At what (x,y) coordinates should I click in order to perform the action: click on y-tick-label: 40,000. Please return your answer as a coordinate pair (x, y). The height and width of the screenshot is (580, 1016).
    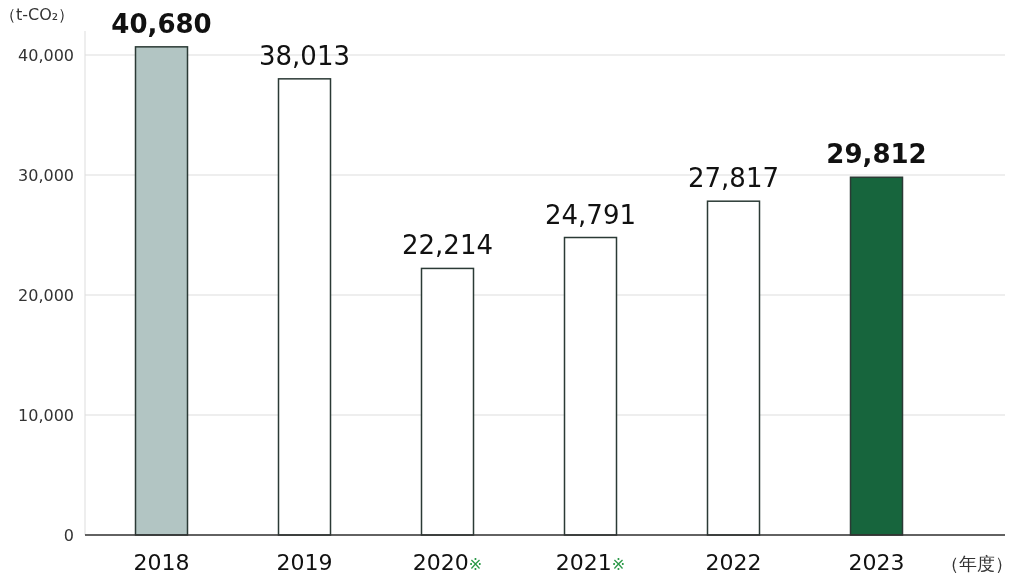
    Looking at the image, I should click on (46, 55).